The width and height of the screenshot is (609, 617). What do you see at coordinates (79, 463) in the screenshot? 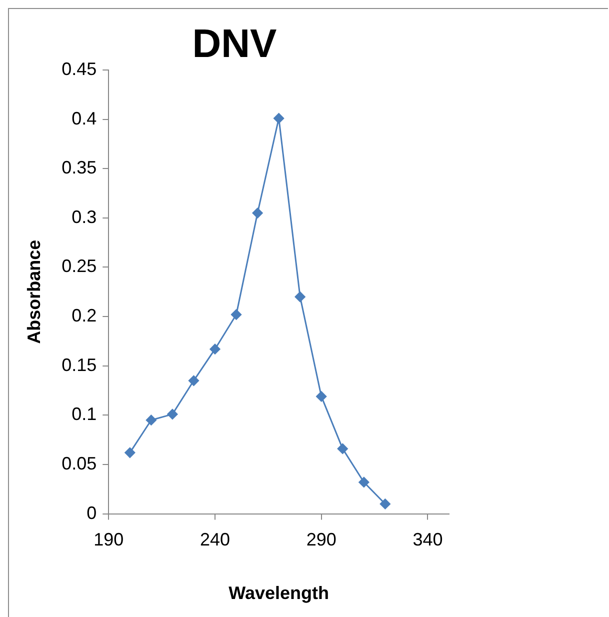
I see `y-tick-label: 0.05` at bounding box center [79, 463].